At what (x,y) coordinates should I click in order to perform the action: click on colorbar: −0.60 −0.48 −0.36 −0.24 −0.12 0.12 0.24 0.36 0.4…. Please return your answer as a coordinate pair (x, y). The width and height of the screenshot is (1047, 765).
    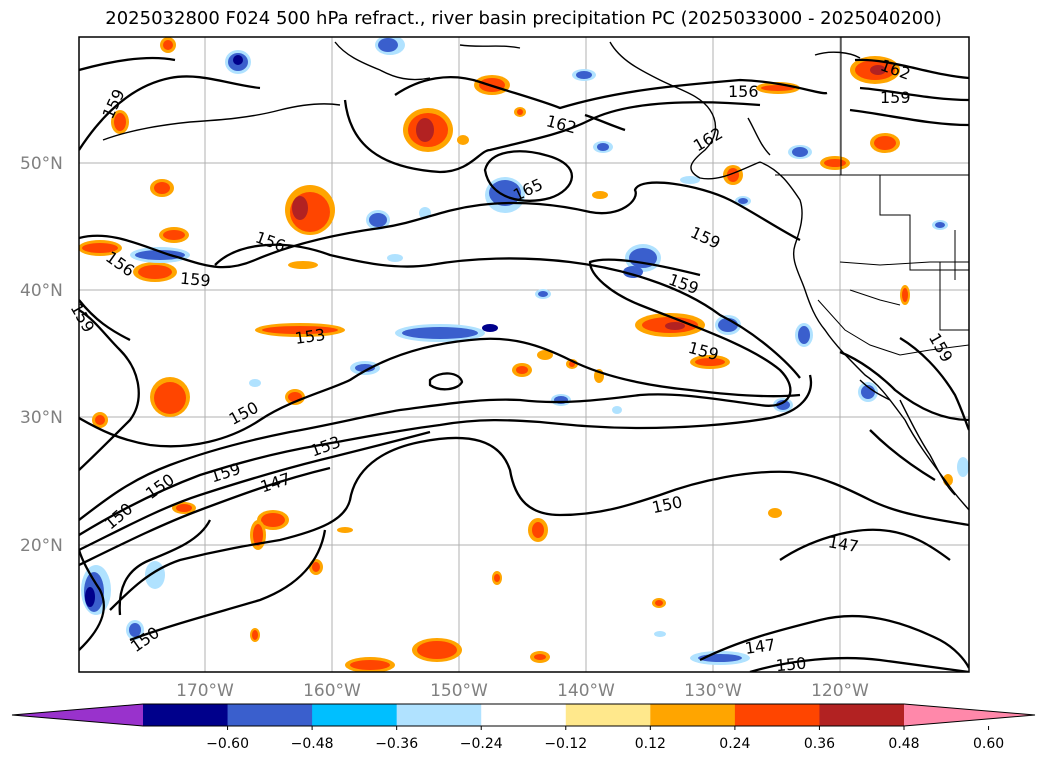
    Looking at the image, I should click on (523, 727).